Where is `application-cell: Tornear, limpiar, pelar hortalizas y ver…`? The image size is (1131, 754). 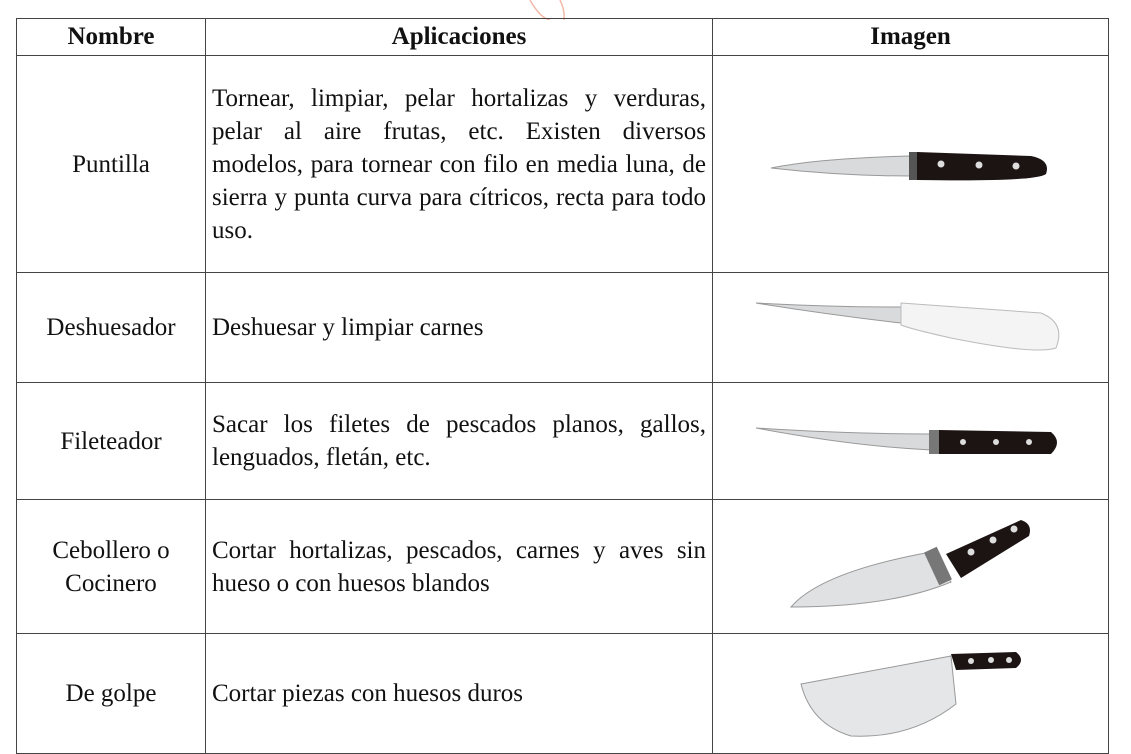
application-cell: Tornear, limpiar, pelar hortalizas y ver… is located at coordinates (459, 164).